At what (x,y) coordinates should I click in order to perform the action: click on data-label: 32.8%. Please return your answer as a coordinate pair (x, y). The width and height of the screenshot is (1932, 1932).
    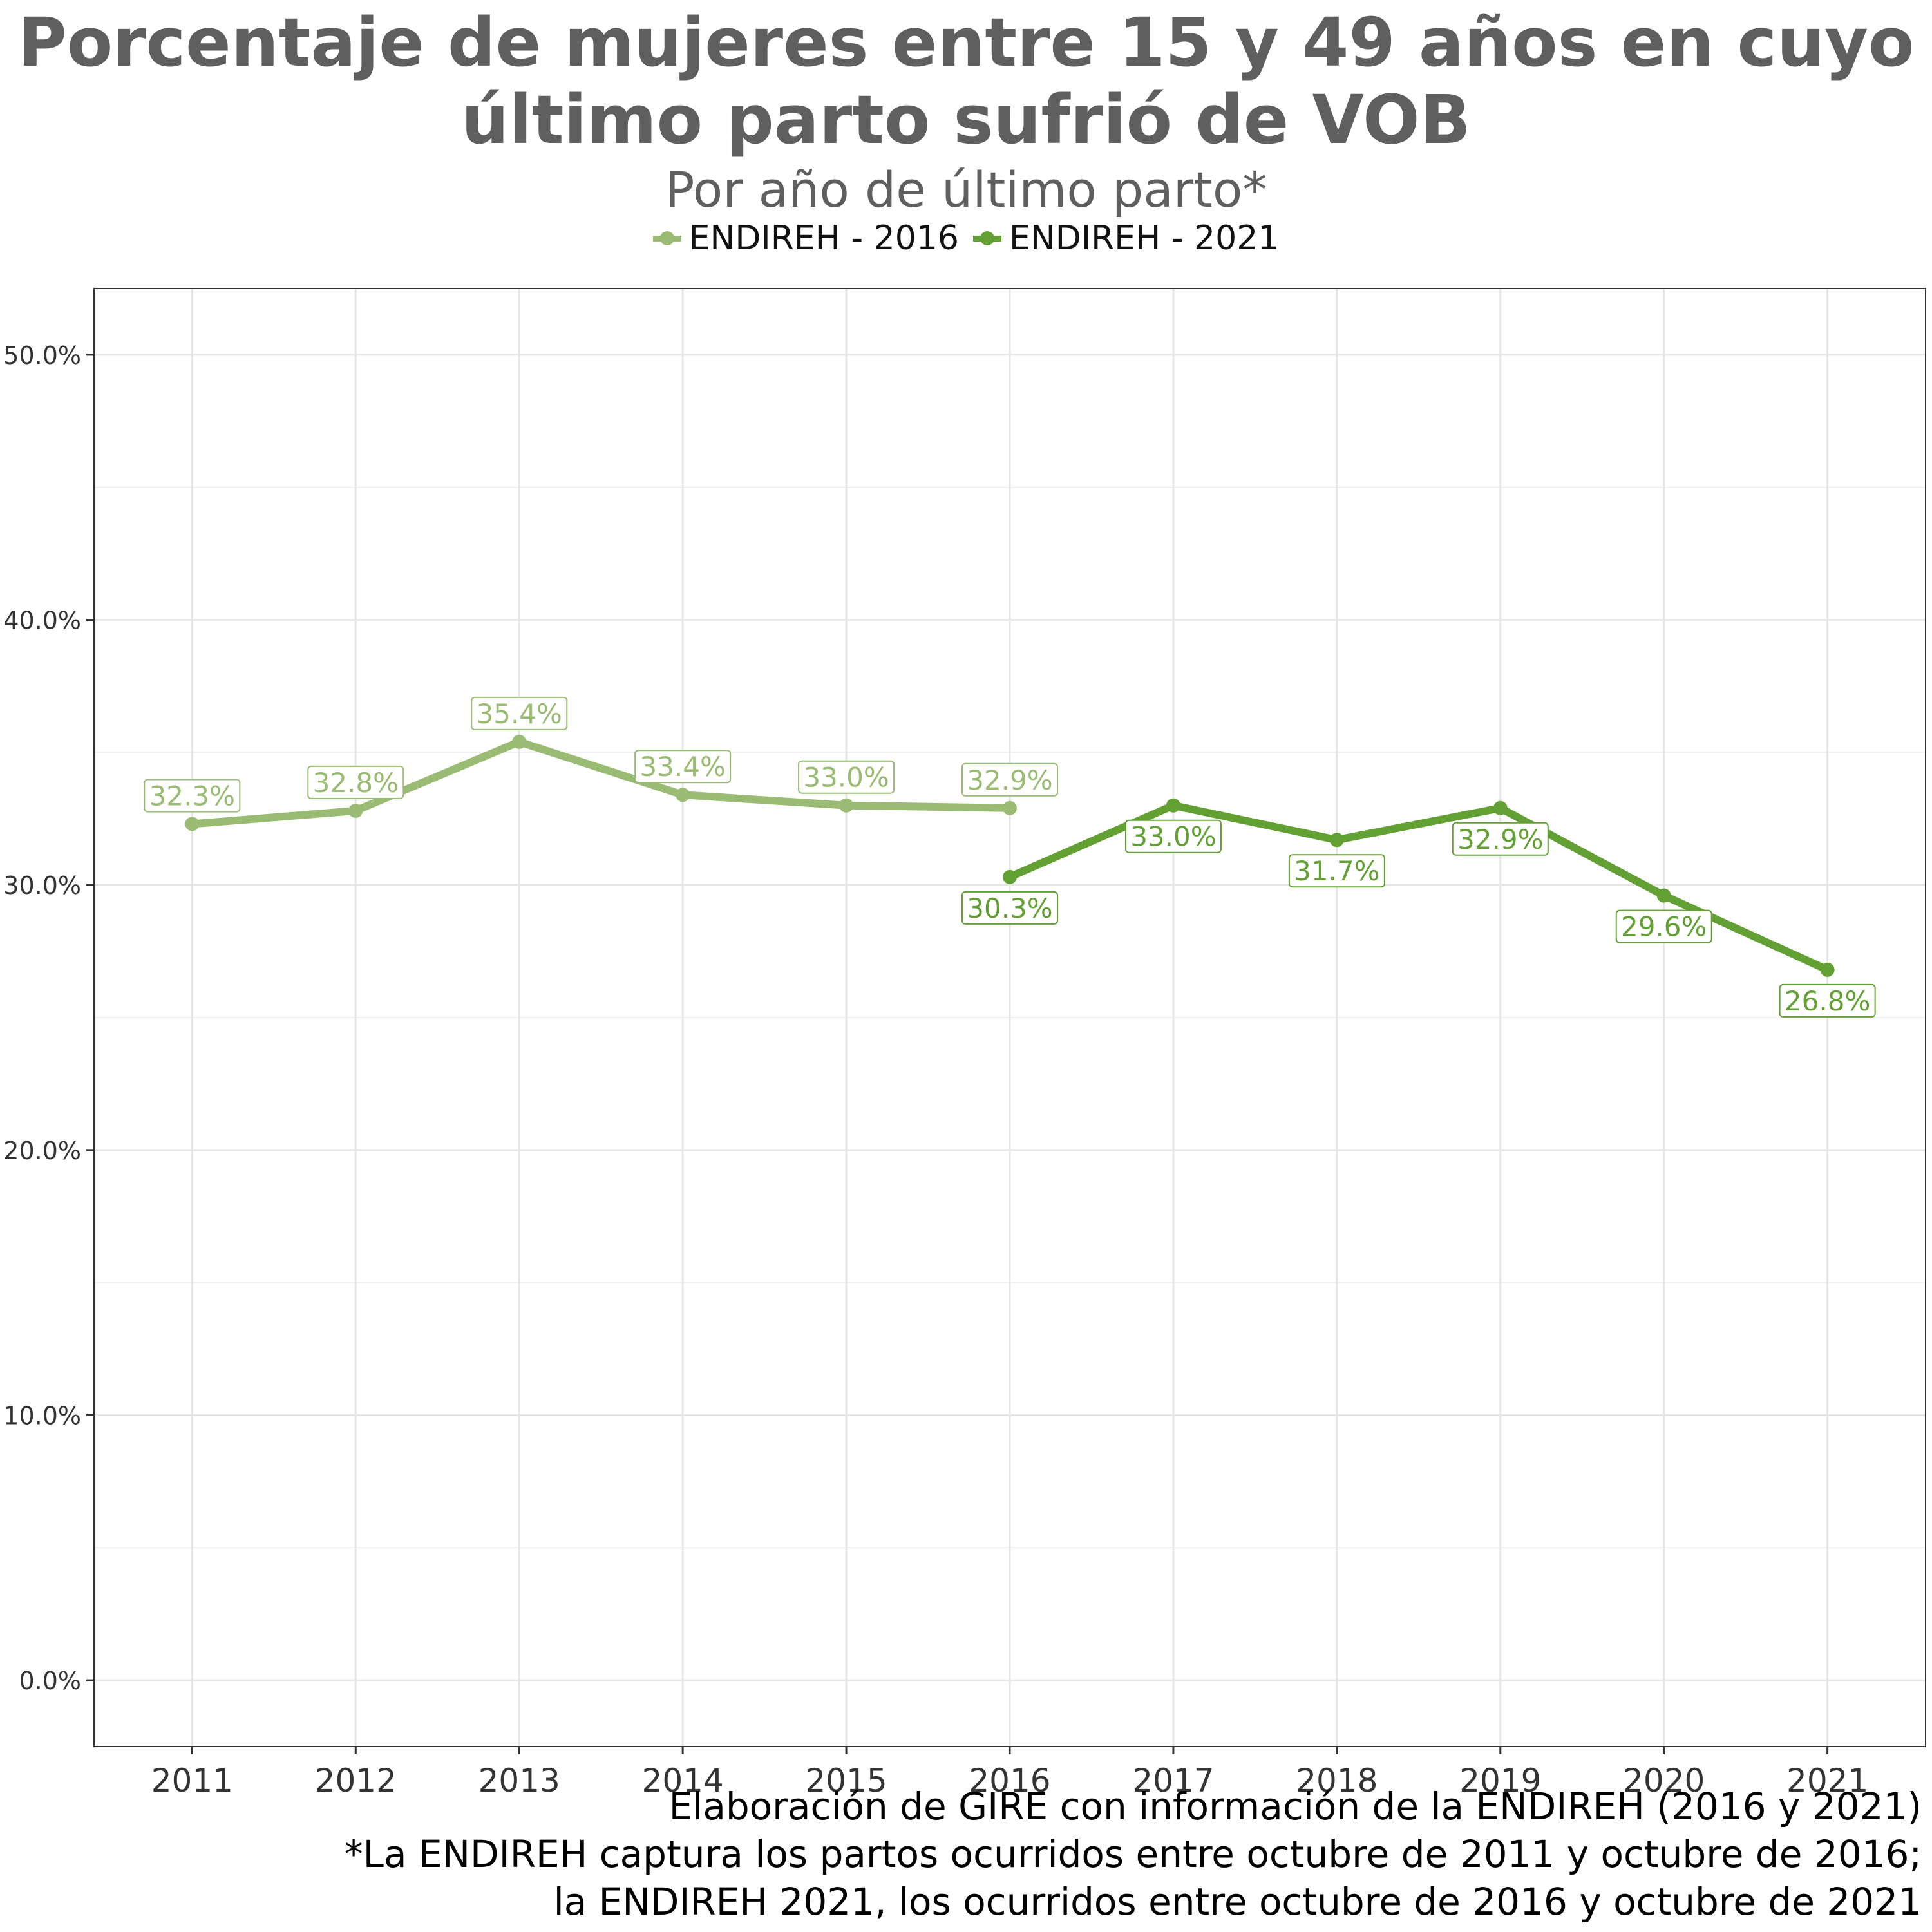
    Looking at the image, I should click on (356, 783).